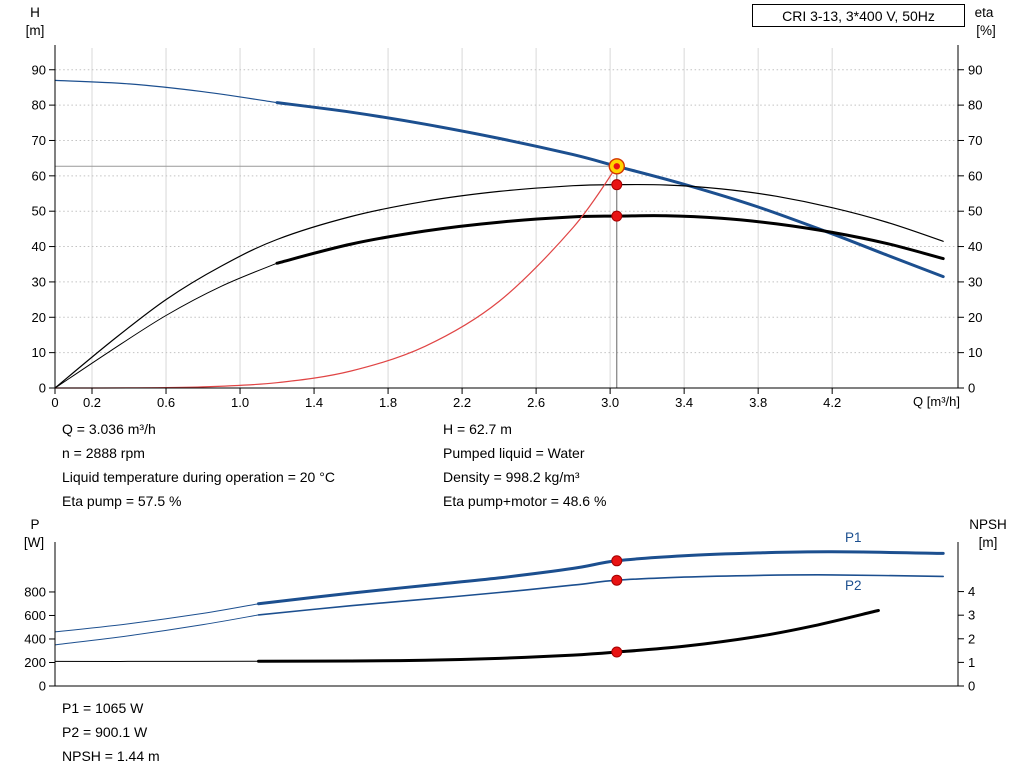 The width and height of the screenshot is (1024, 781). I want to click on y-left-tick-label: 30, so click(39, 281).